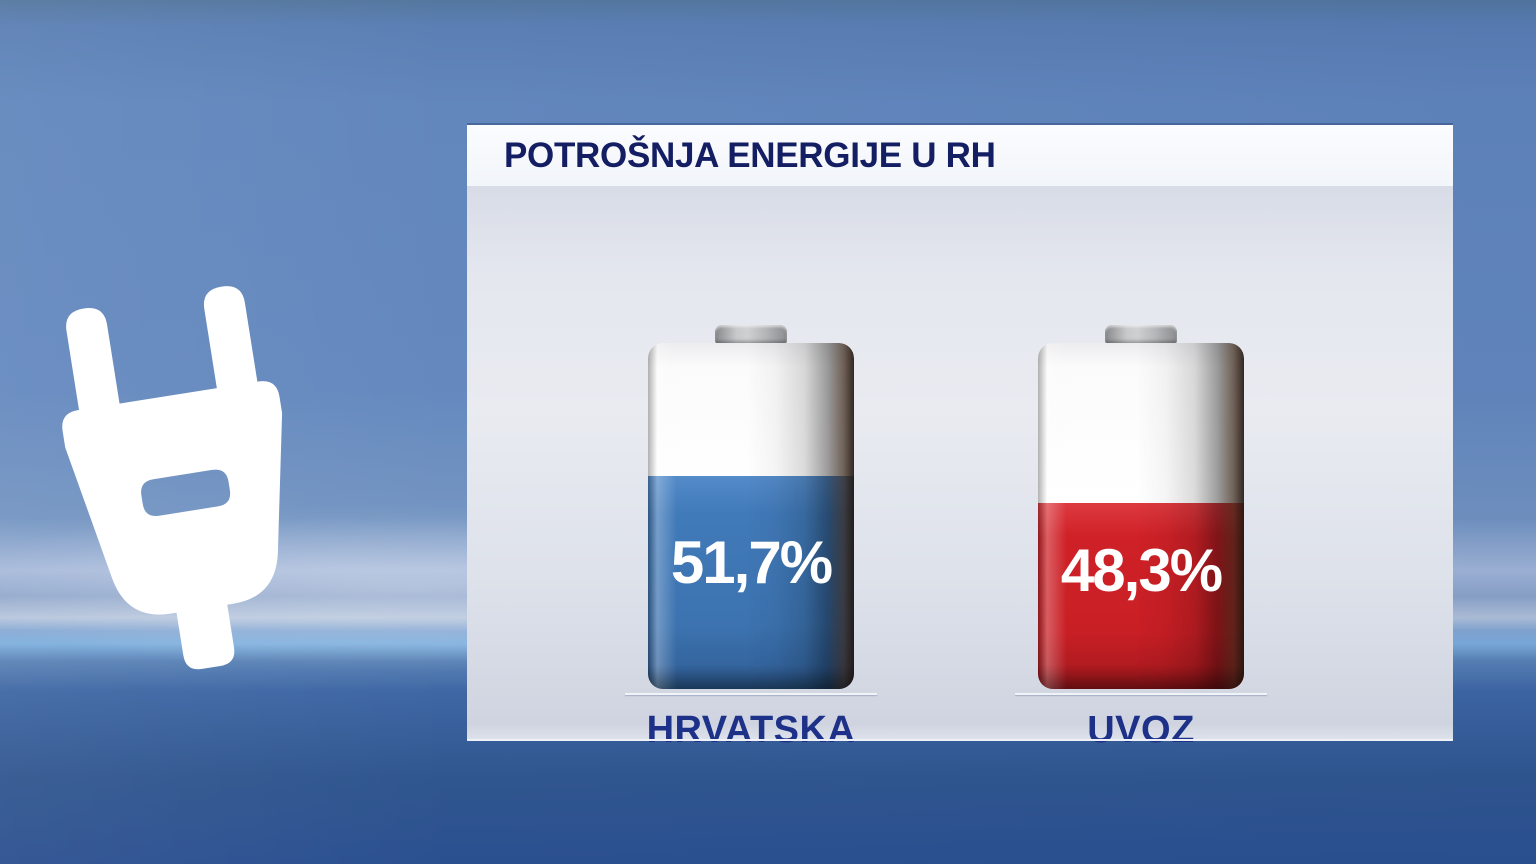  I want to click on battery-group-uvoz: 48,3% UVOZ, so click(1141, 537).